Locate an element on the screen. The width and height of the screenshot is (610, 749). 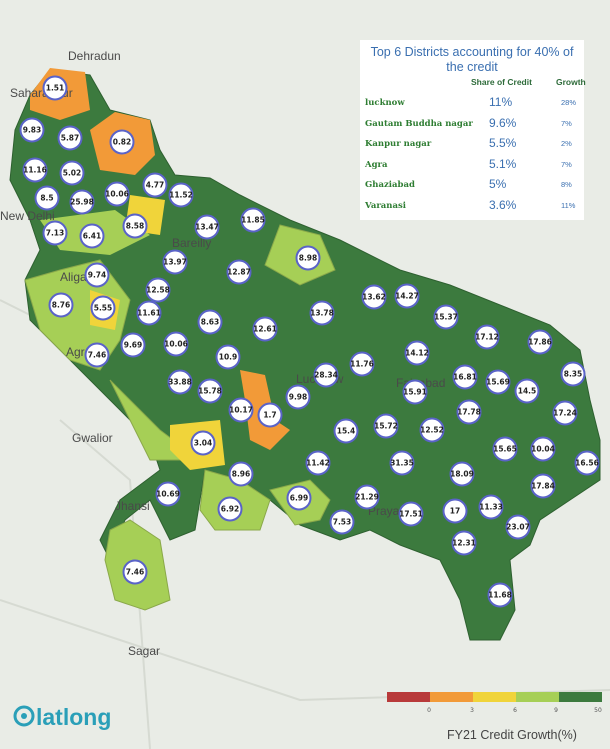
bubble-value: 8.63 is located at coordinates (210, 322).